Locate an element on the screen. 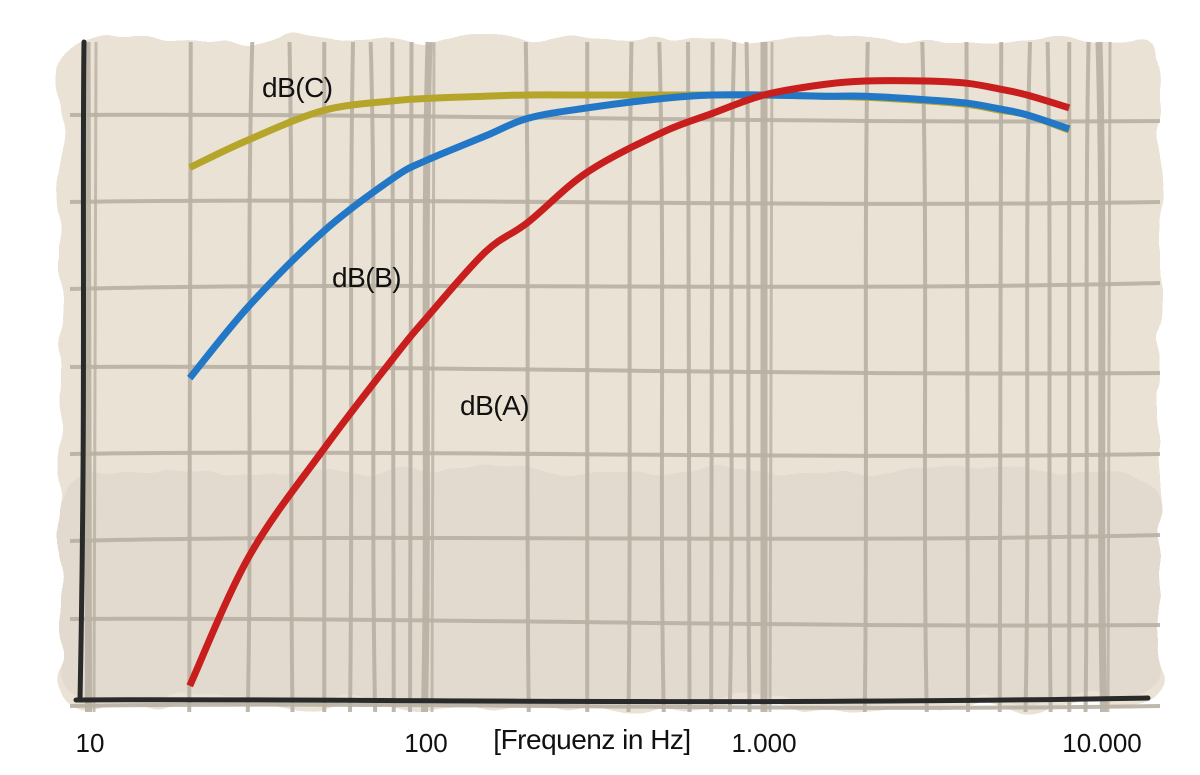  x-axis-title: [Frequenz in Hz] is located at coordinates (592, 739).